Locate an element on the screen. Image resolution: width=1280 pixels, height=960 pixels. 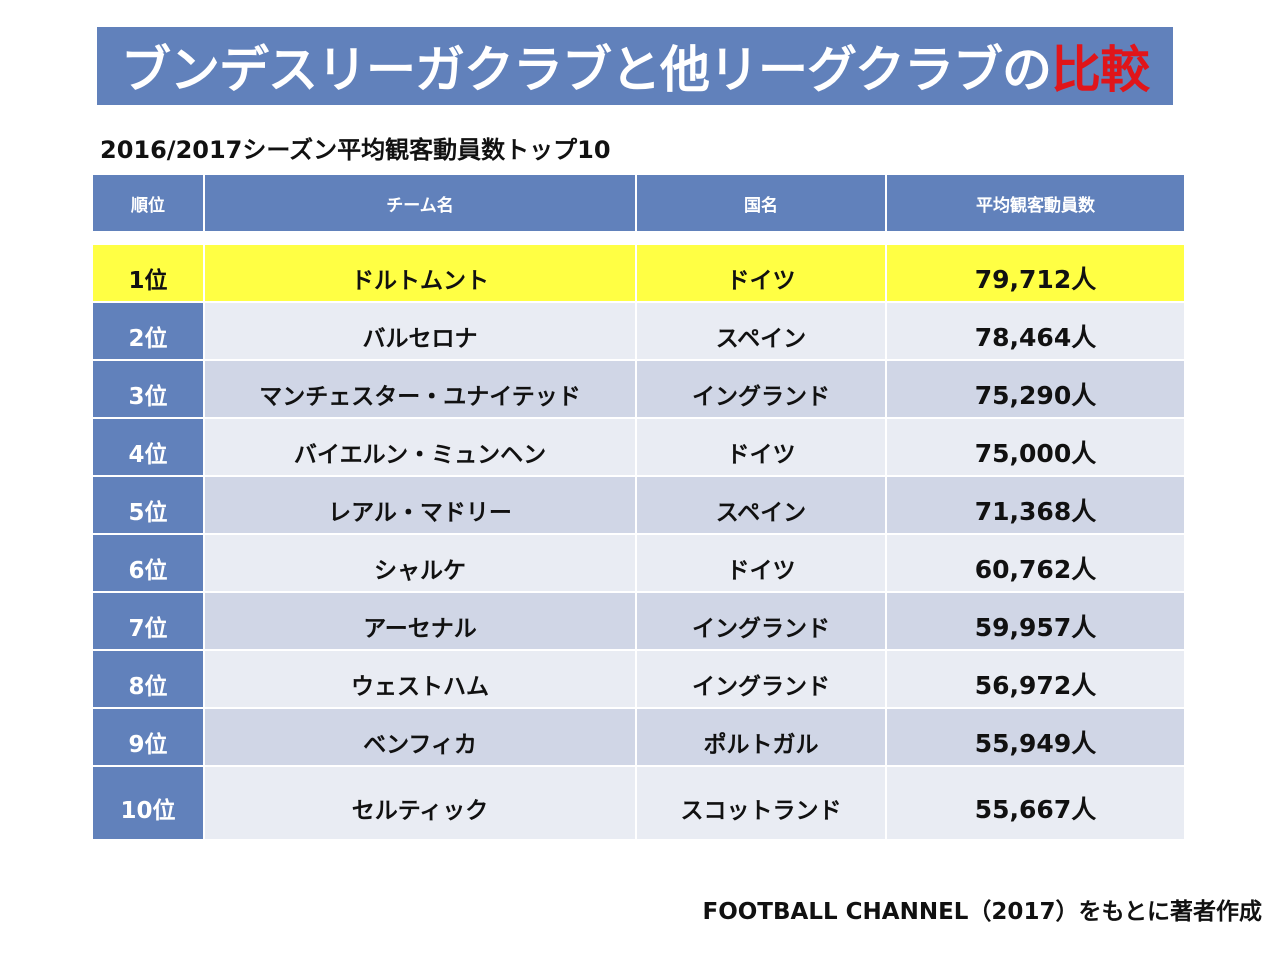
header-gap is located at coordinates (638, 238).